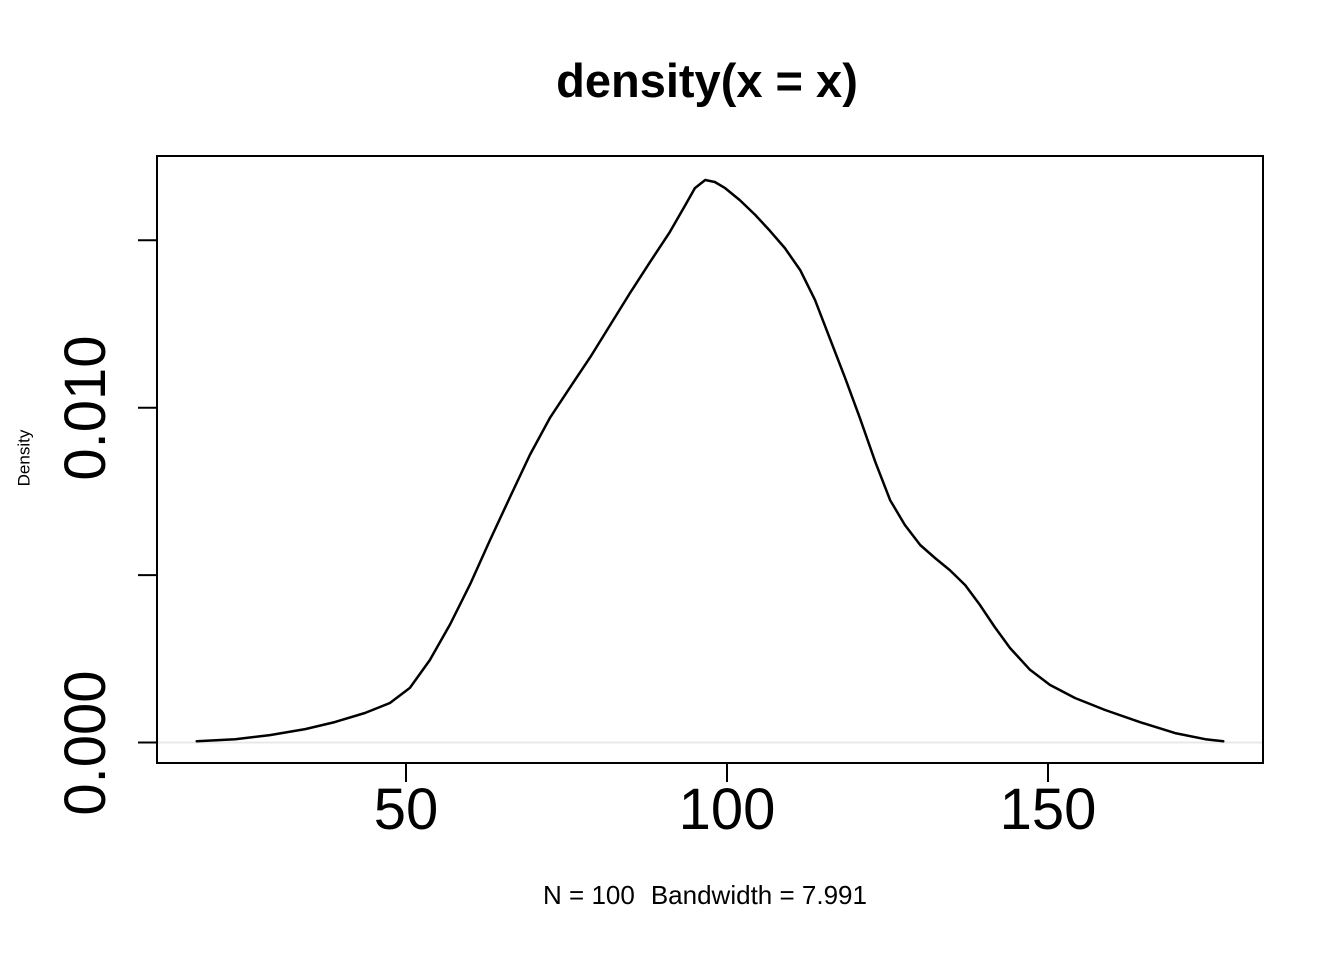 This screenshot has height=960, width=1344. Describe the element at coordinates (727, 809) in the screenshot. I see `x-tick-label-100: 100` at that location.